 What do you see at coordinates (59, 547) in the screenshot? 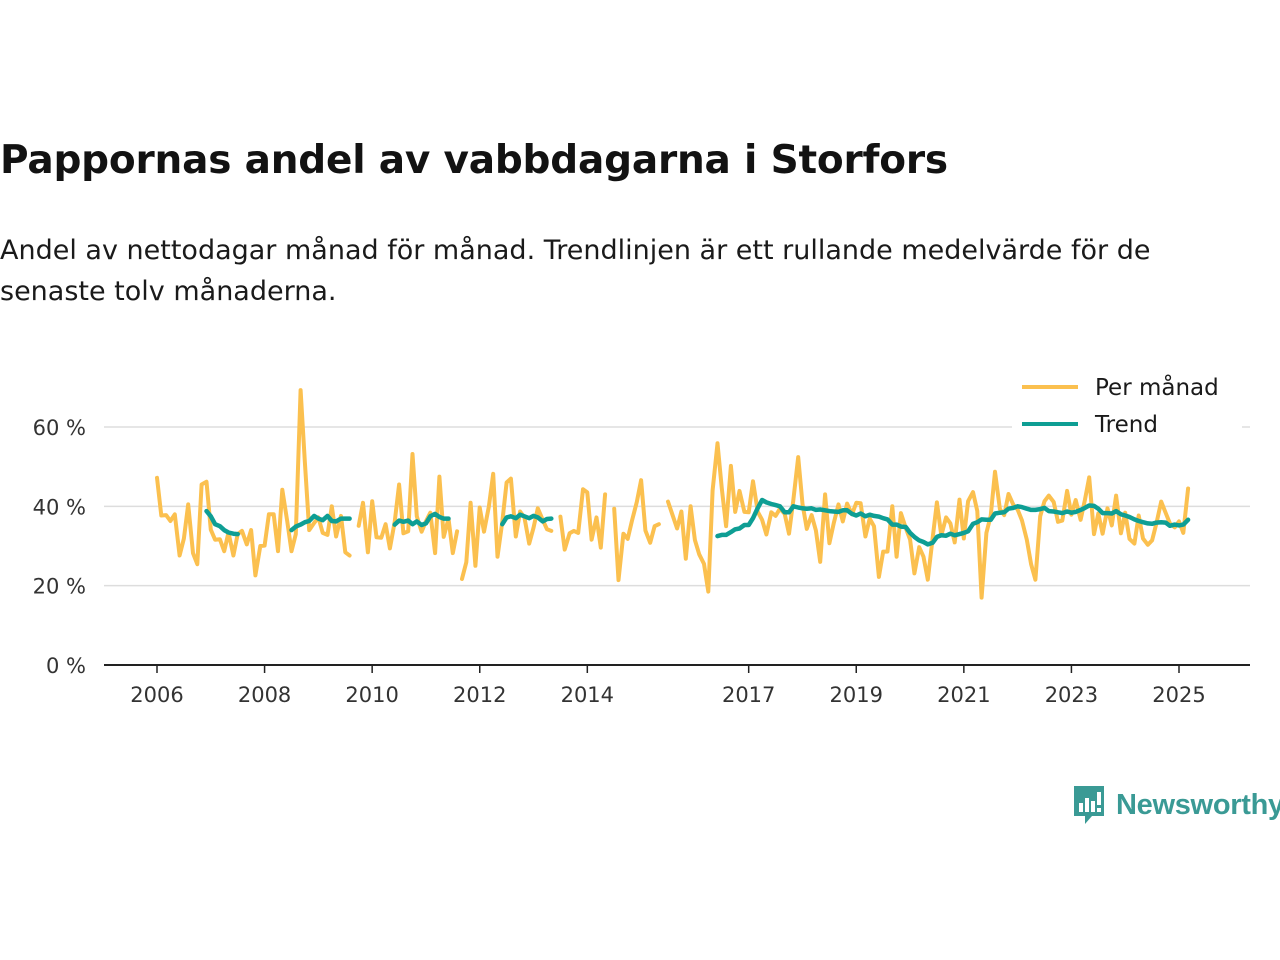
I see `y-axis-ticks: 0 % 20 % 40 % 60 %` at bounding box center [59, 547].